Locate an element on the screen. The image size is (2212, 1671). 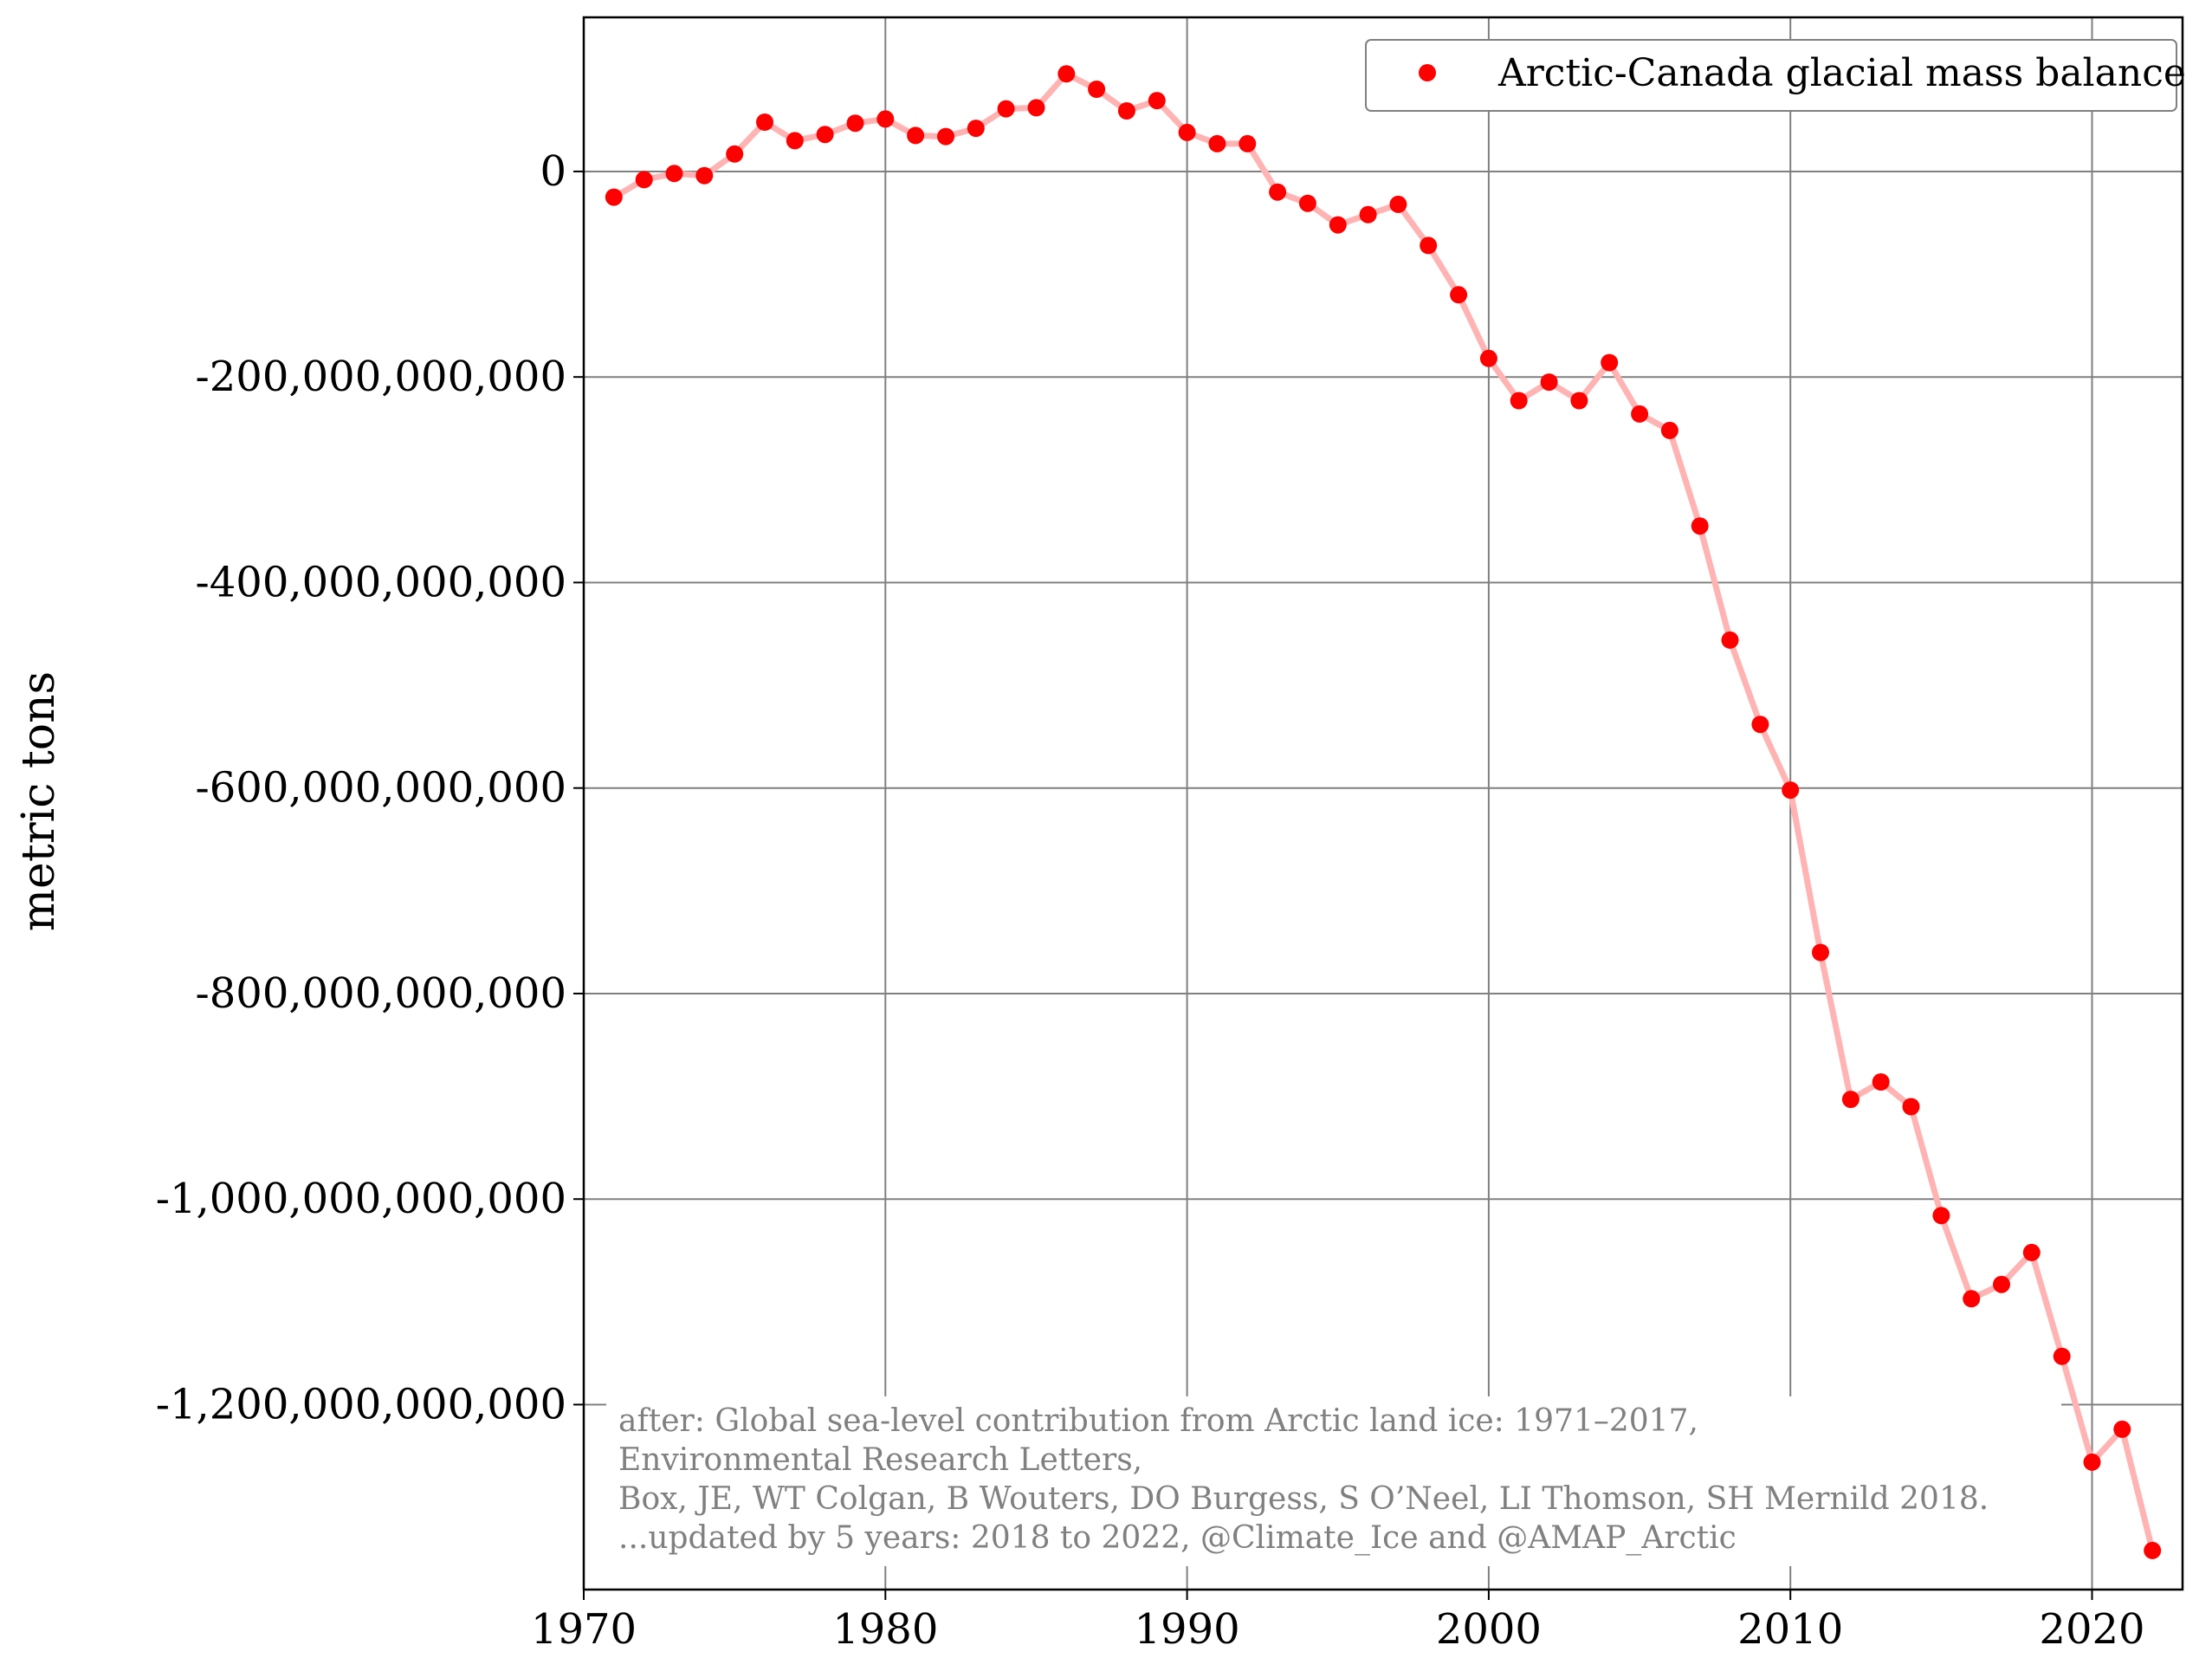
annotation-background is located at coordinates (1333, 1481).